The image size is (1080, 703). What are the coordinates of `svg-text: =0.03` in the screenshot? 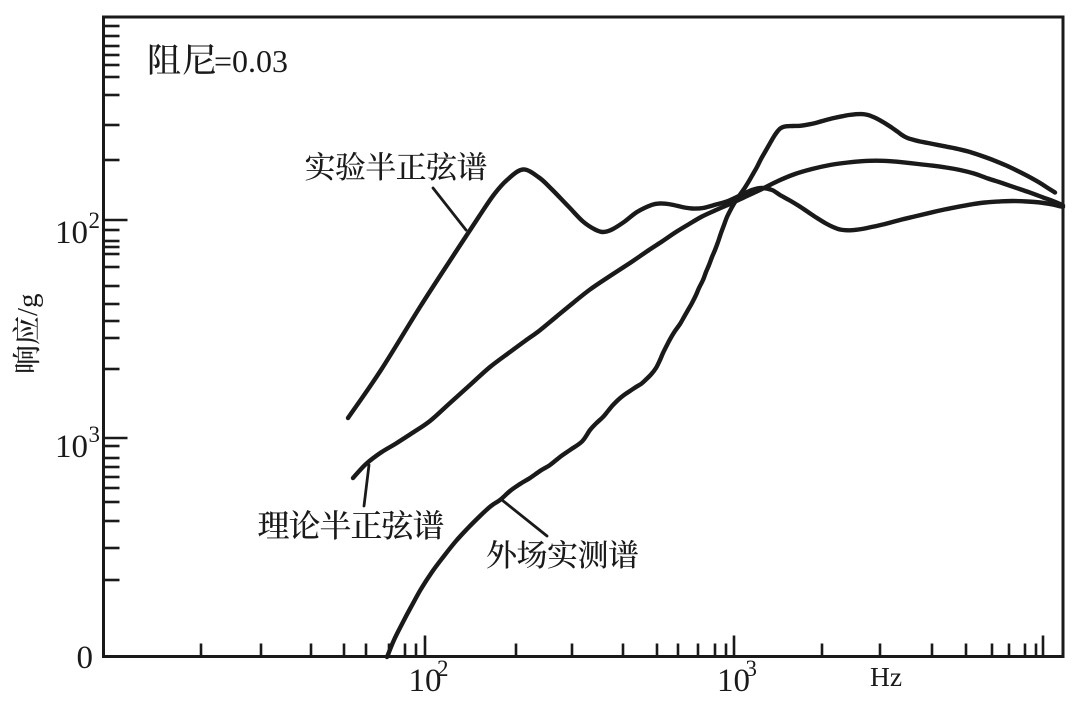 It's located at (251, 61).